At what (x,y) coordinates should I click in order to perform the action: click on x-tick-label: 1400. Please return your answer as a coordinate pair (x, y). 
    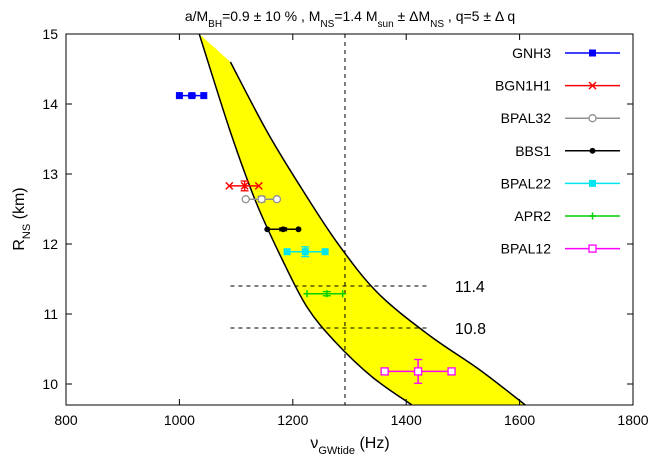
    Looking at the image, I should click on (406, 420).